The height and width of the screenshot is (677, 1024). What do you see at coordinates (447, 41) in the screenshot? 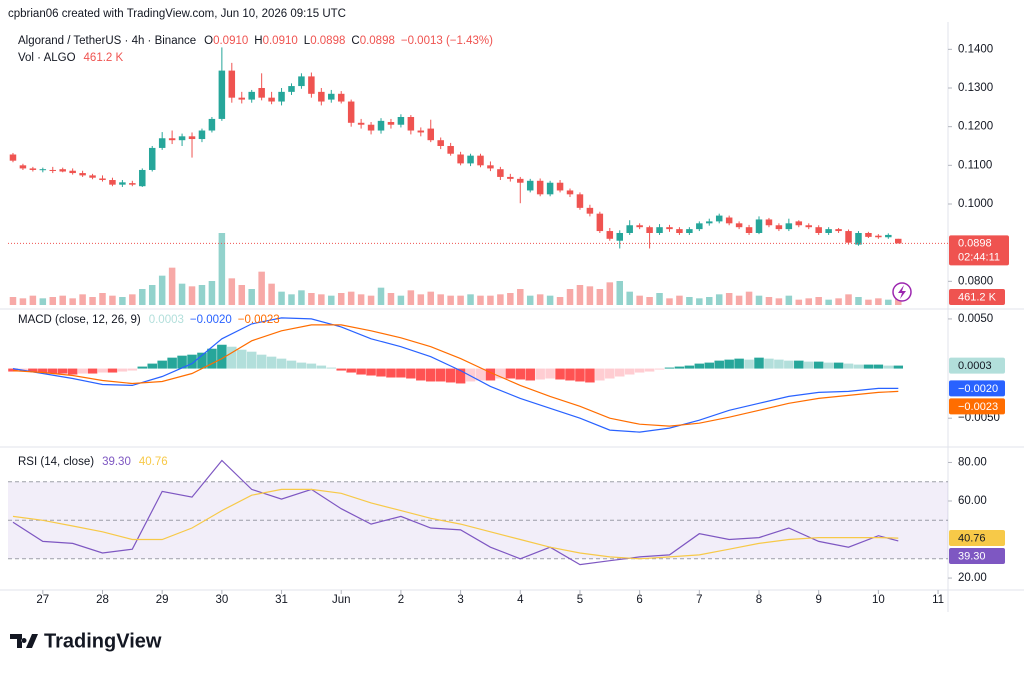
I see `change: −0.0013 (−1.43%)` at bounding box center [447, 41].